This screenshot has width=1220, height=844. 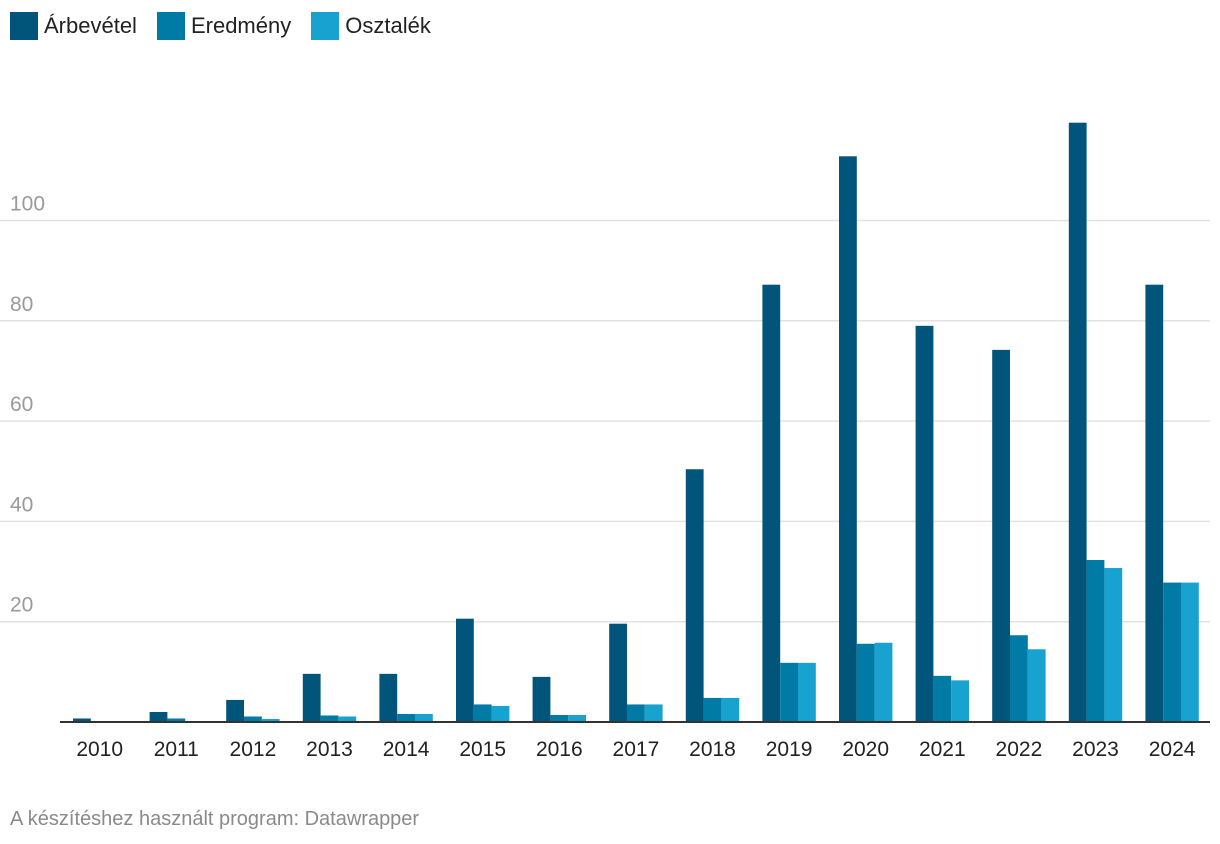 I want to click on x-tick-label-2012: 2012, so click(x=253, y=749).